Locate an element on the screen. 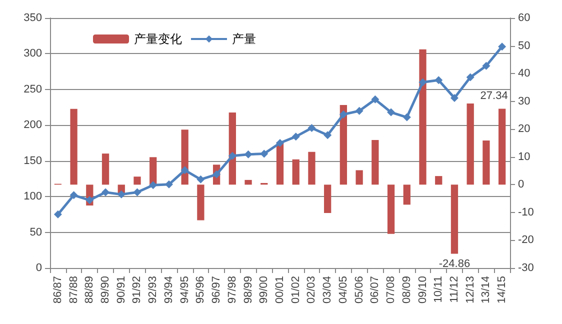 The height and width of the screenshot is (324, 562). y2-tick-label: 0 is located at coordinates (521, 184).